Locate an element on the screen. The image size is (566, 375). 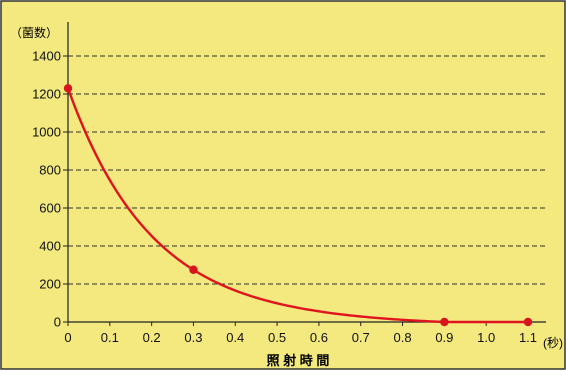
x-axis-unit-label: (秒) is located at coordinates (553, 343).